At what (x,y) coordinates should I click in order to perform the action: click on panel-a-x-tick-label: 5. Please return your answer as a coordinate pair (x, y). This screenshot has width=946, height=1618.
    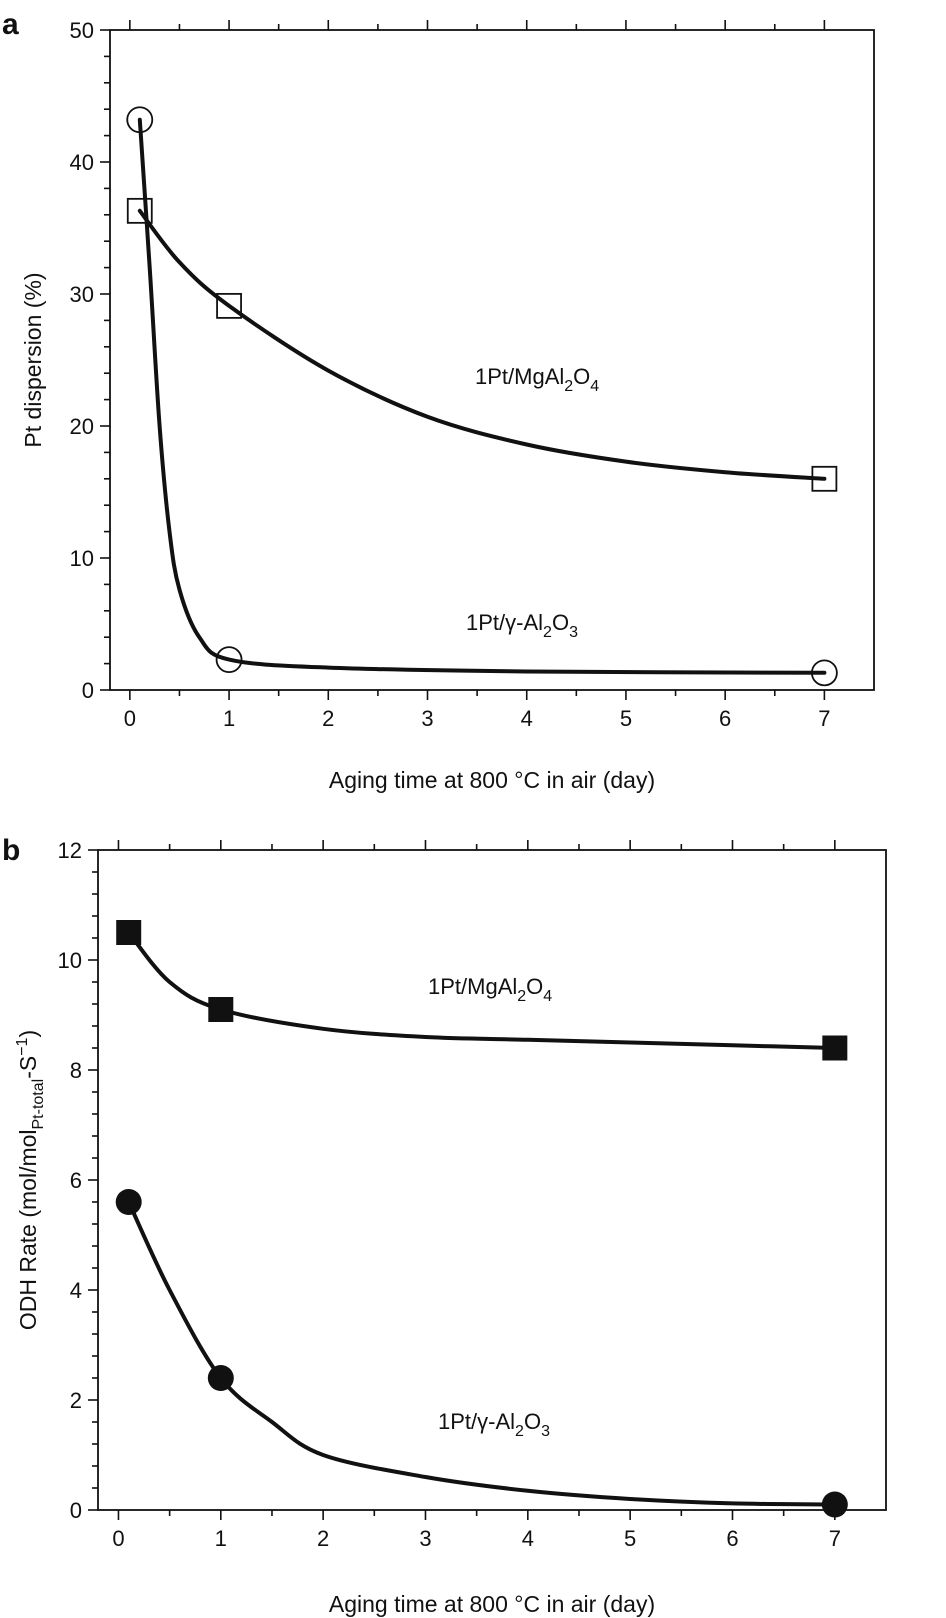
    Looking at the image, I should click on (626, 718).